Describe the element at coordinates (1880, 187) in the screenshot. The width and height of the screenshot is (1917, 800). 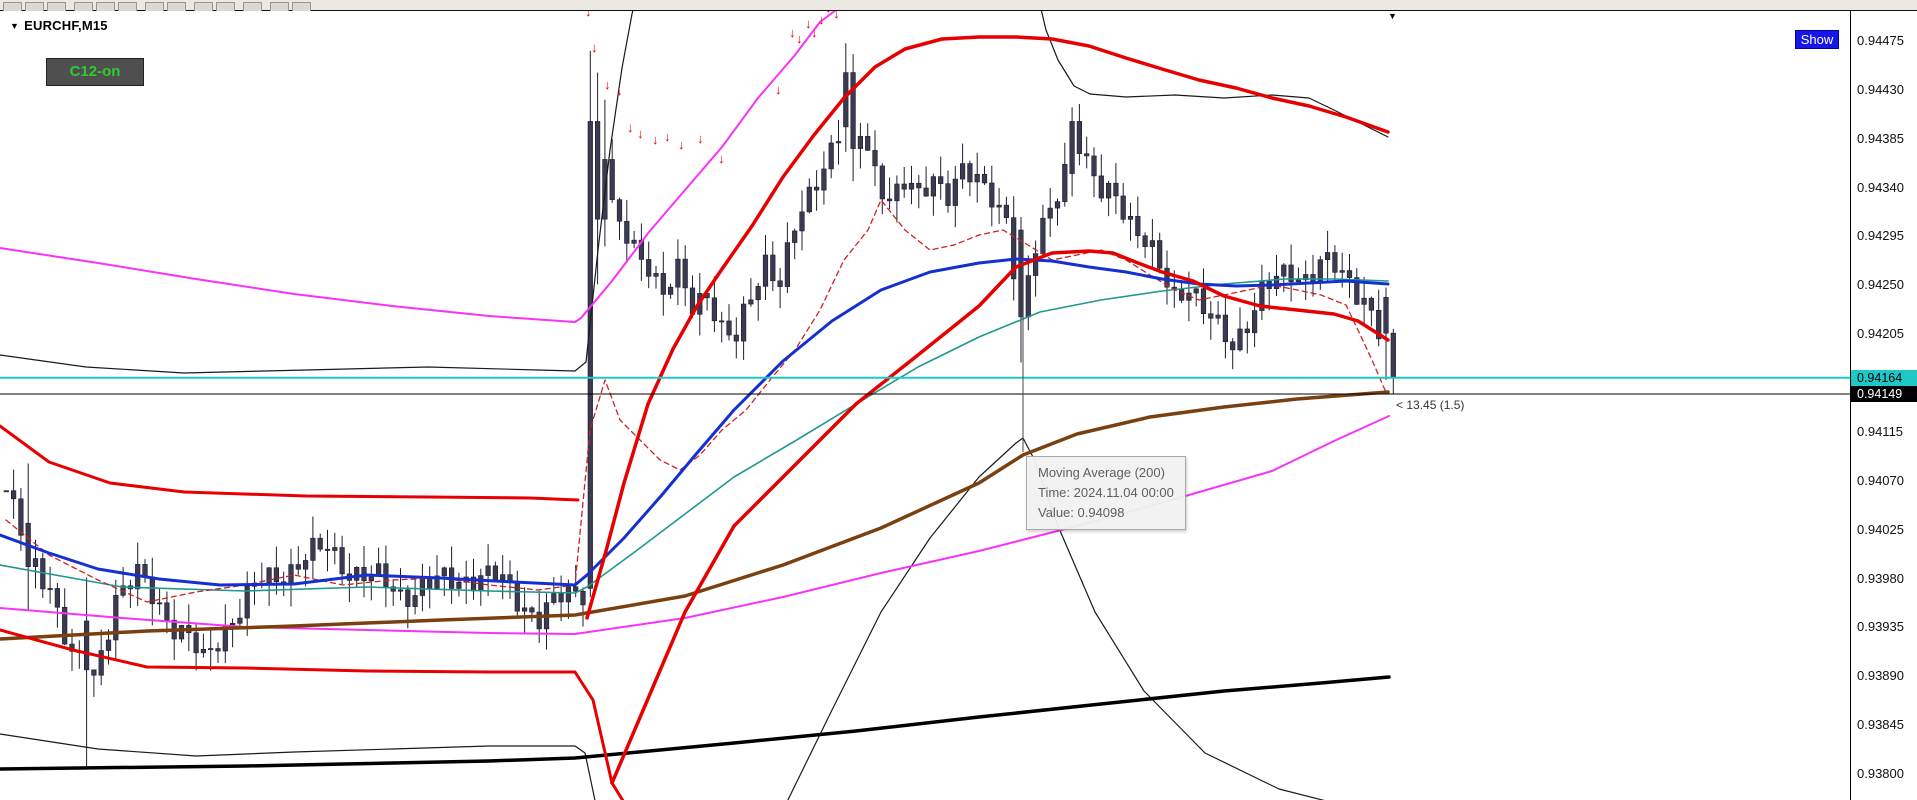
I see `axis-price-label: 0.94340` at that location.